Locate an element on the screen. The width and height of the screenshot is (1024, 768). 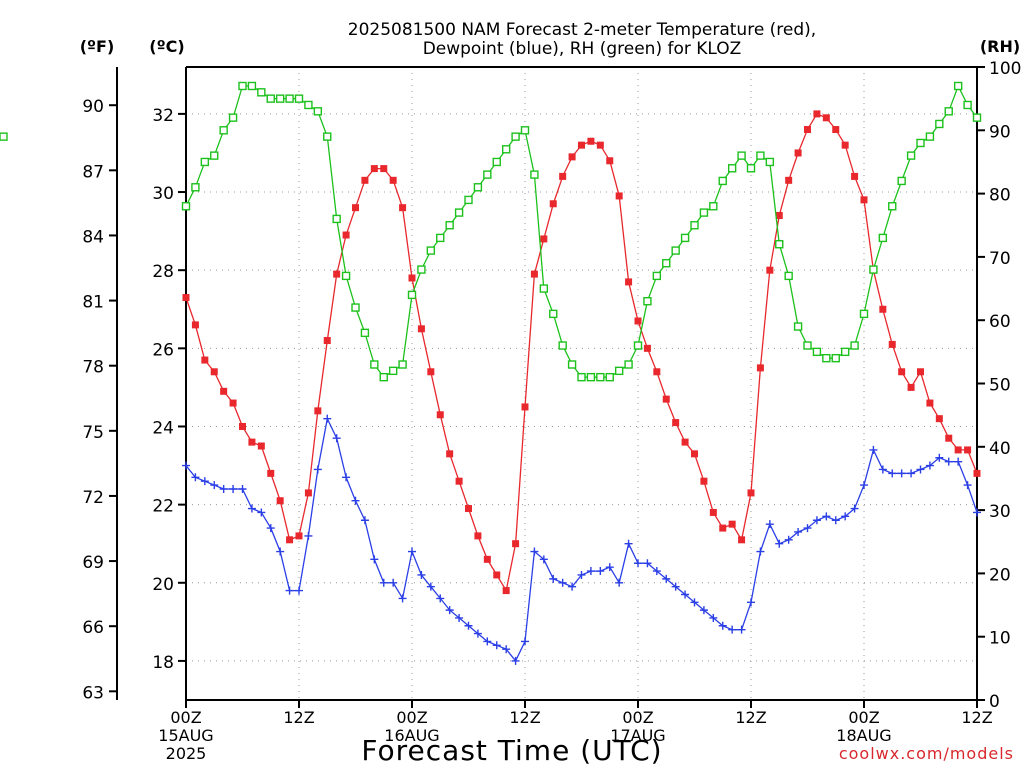
rh-tick-label: 30 is located at coordinates (1000, 512).